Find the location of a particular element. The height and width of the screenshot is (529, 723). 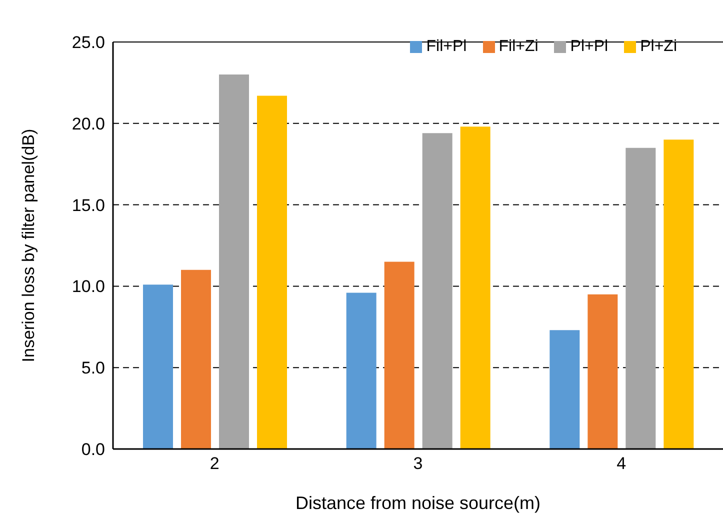

y-tick-label: 0.0 is located at coordinates (93, 450).